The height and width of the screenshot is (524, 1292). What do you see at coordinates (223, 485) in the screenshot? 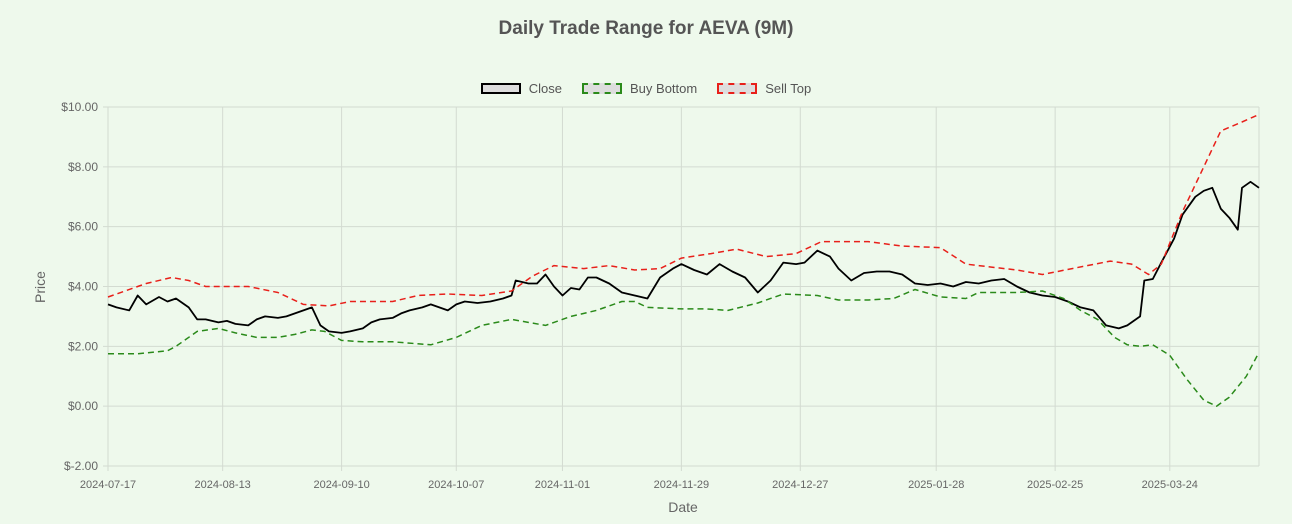
I see `x-tick-label: 2024-08-13` at bounding box center [223, 485].